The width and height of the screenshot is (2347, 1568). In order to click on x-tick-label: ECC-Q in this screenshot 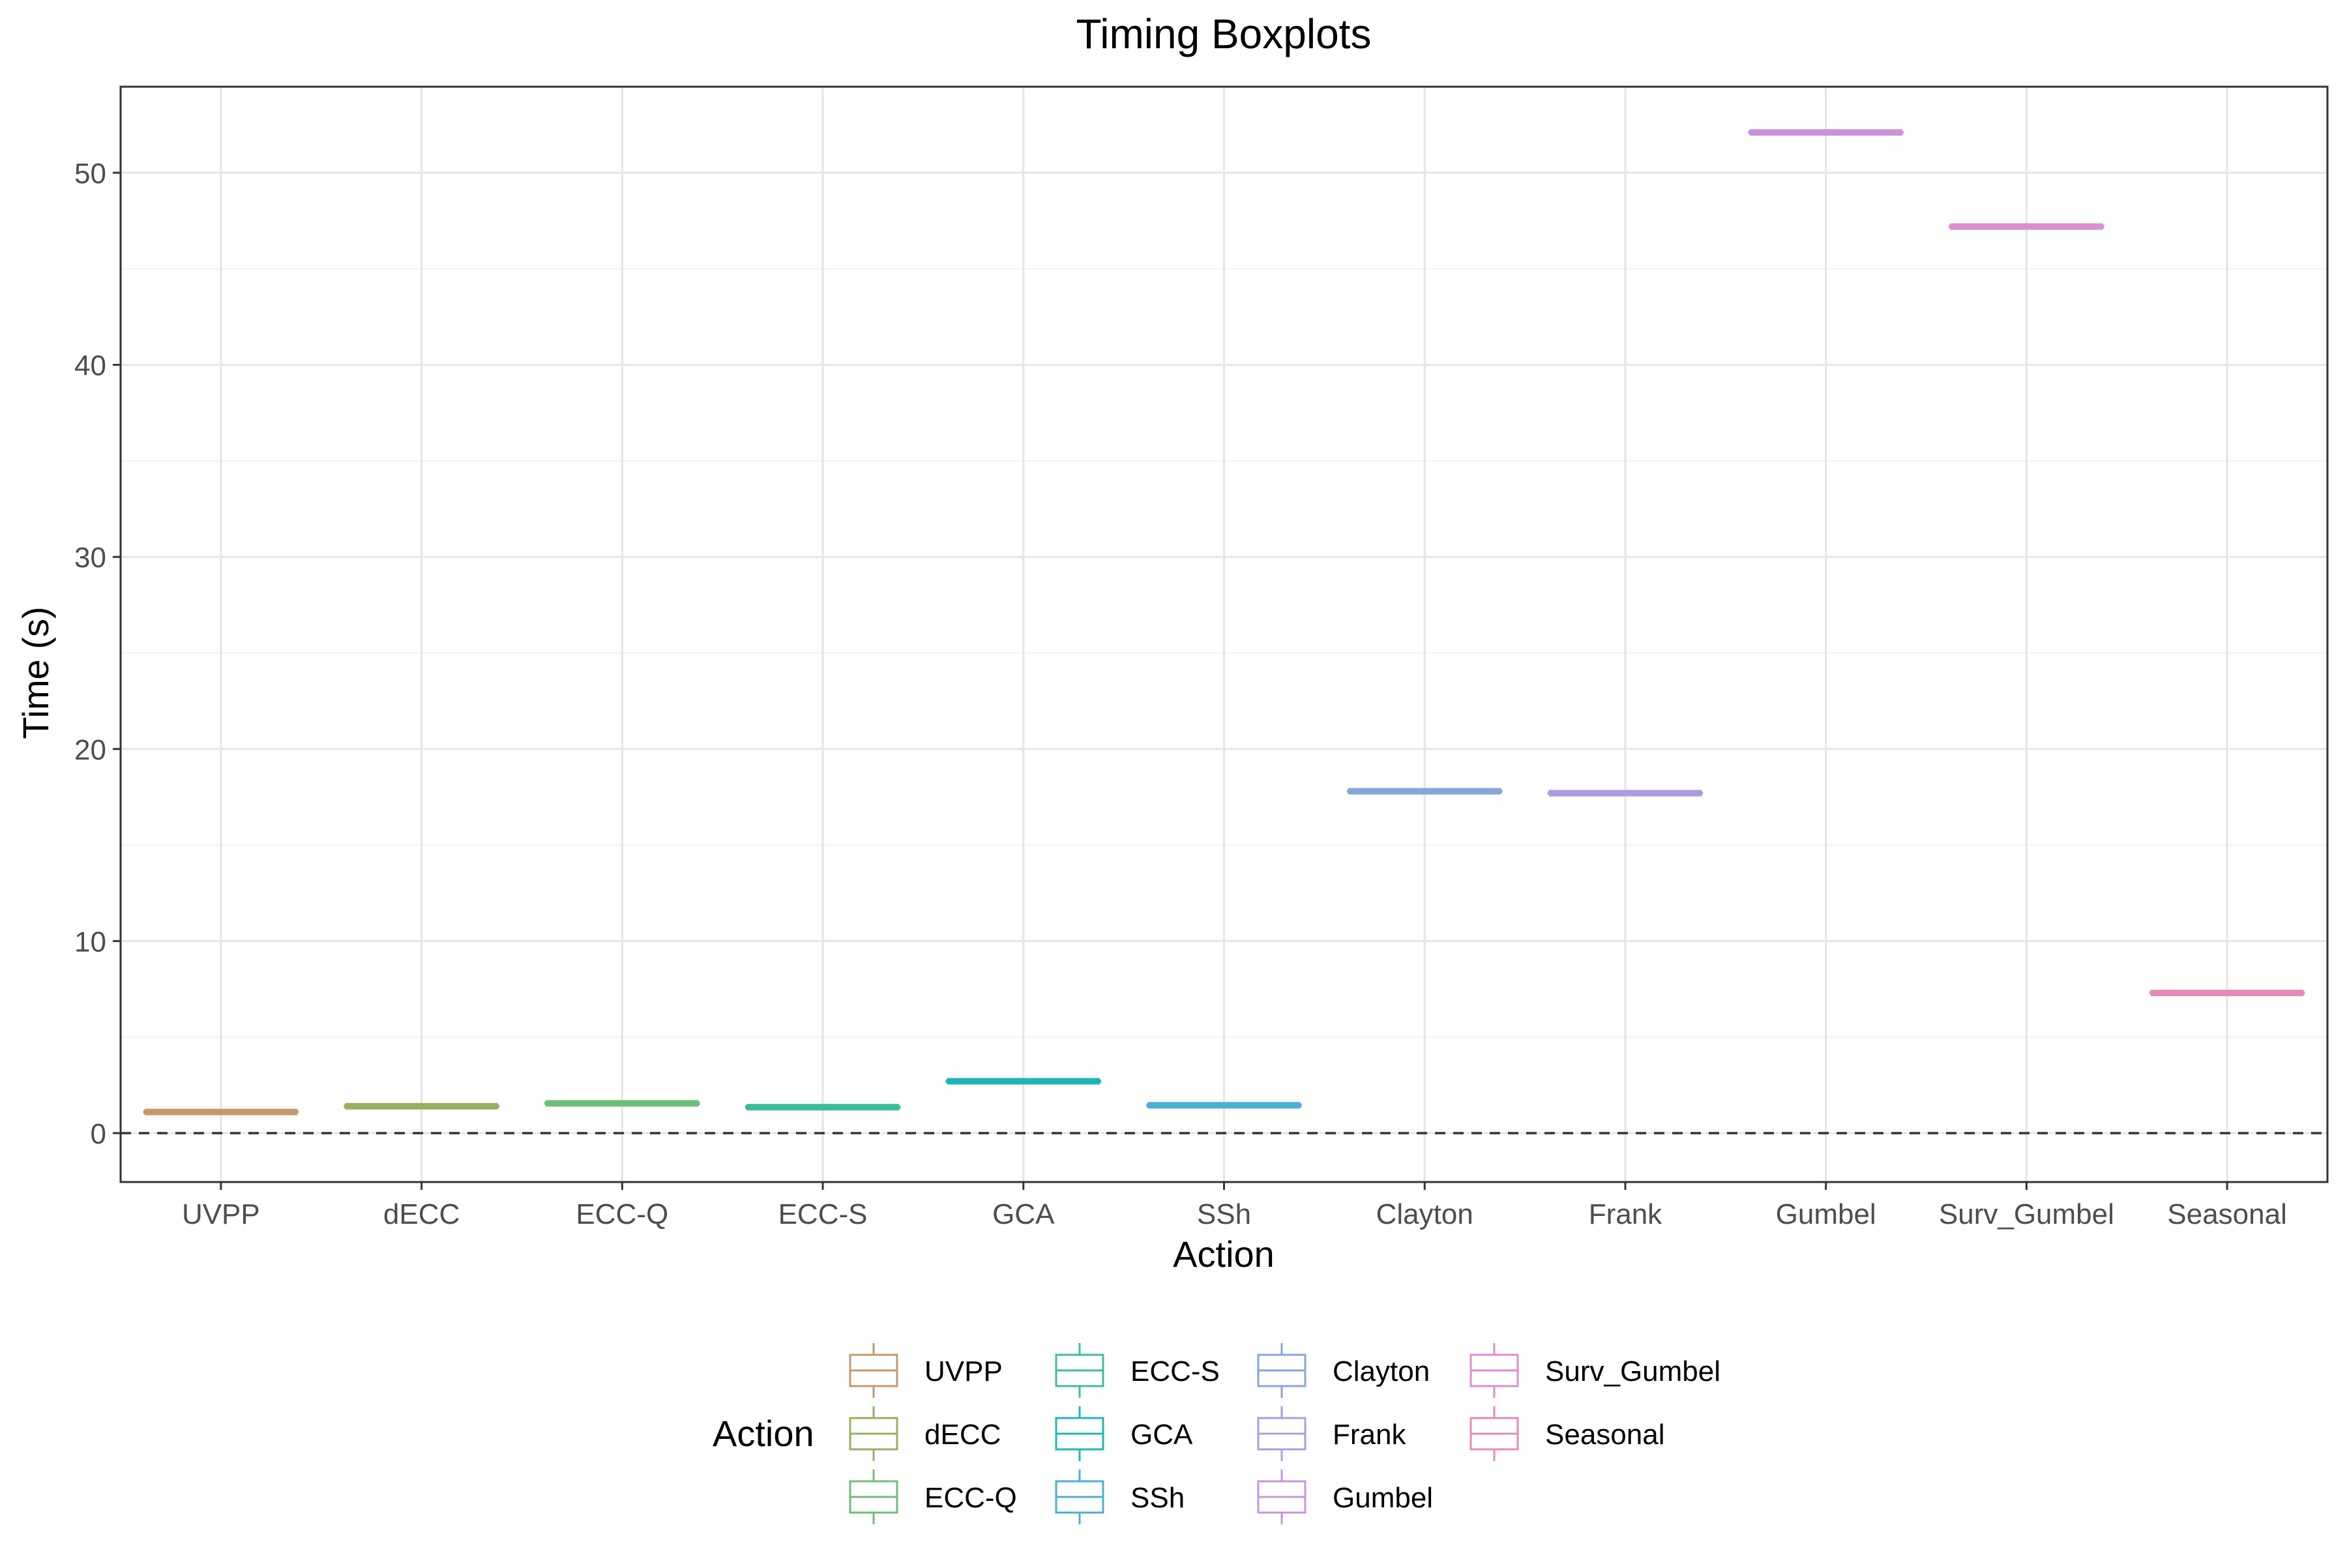, I will do `click(622, 1214)`.